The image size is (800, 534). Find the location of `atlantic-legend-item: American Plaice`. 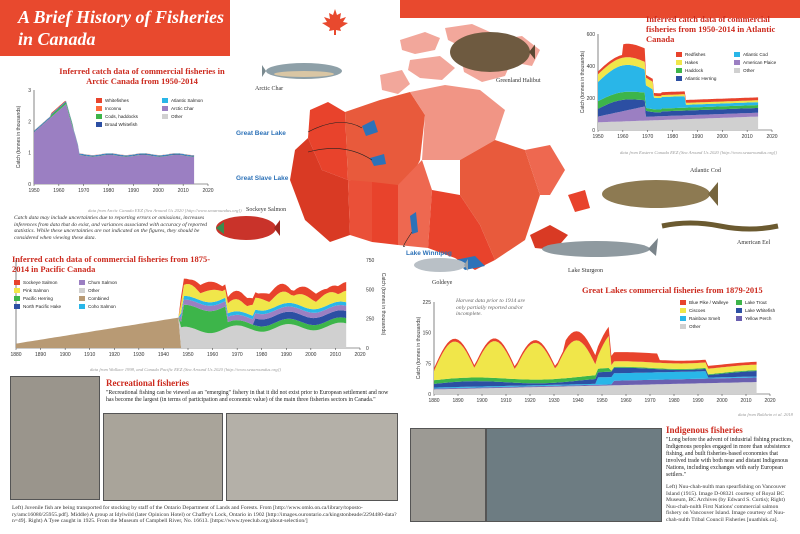

atlantic-legend-item: American Plaice is located at coordinates (763, 62).